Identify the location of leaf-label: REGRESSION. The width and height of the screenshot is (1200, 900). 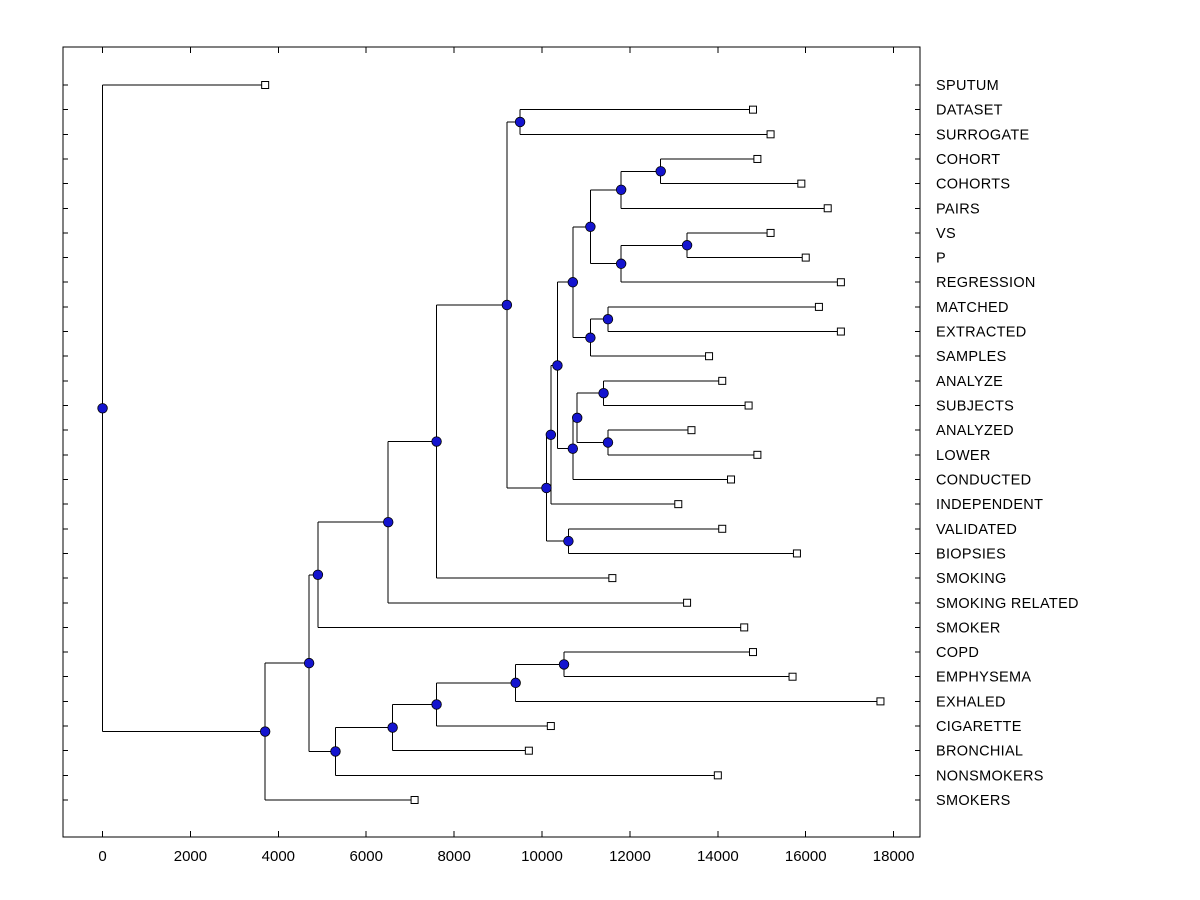
(986, 283).